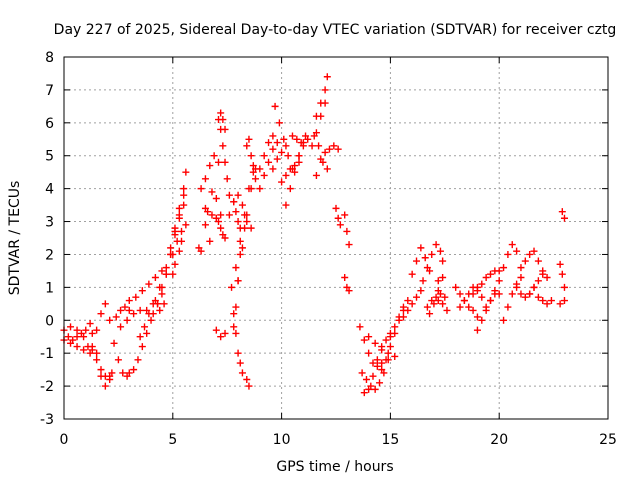 This screenshot has width=640, height=480. I want to click on series-arc75, so click(563, 215).